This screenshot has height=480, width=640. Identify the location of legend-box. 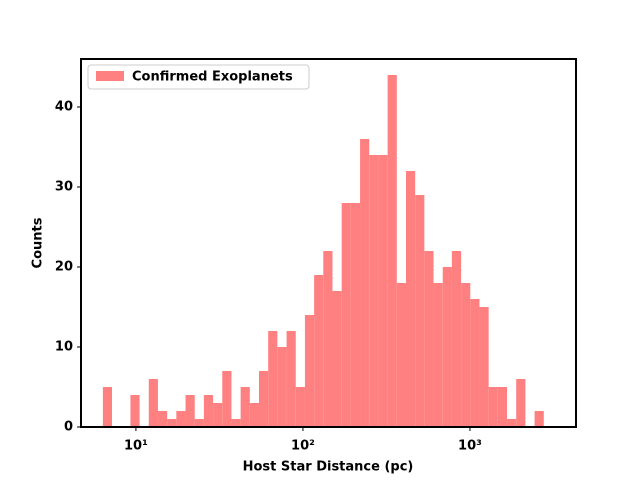
(198, 77).